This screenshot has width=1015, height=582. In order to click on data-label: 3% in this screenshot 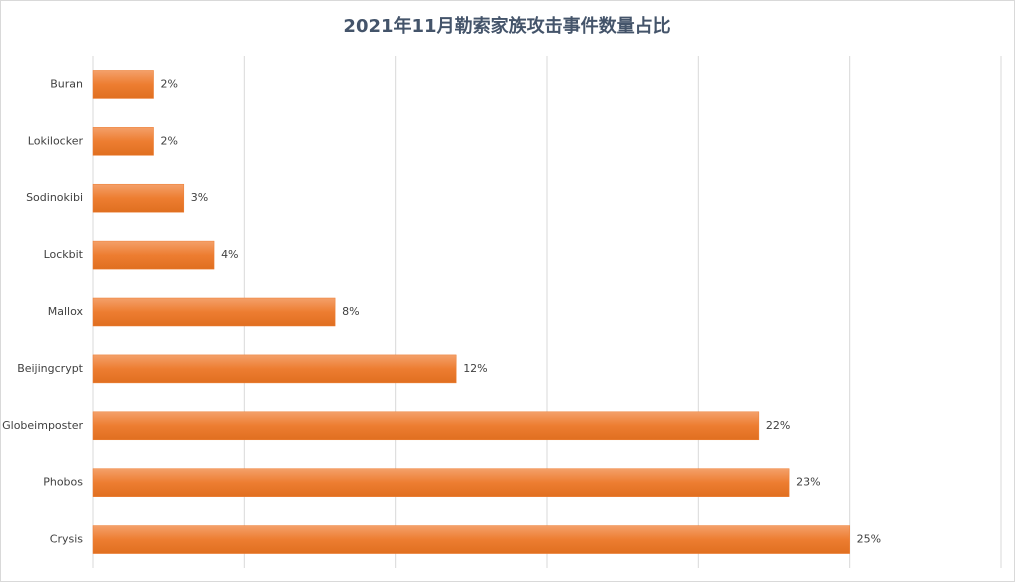, I will do `click(199, 197)`.